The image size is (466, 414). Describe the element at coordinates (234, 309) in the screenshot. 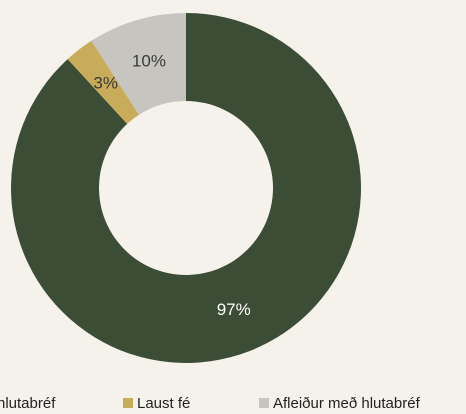

I see `data-label: 97%` at that location.